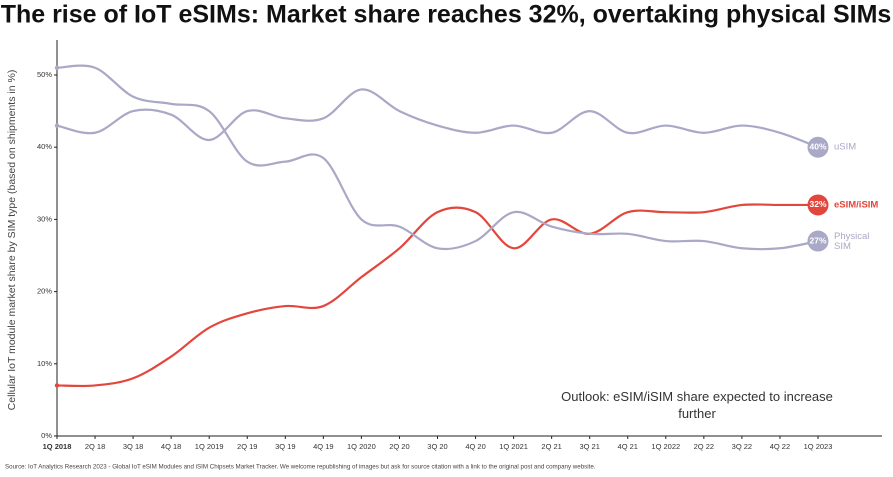  I want to click on x-tick-label: 4Q 20, so click(475, 446).